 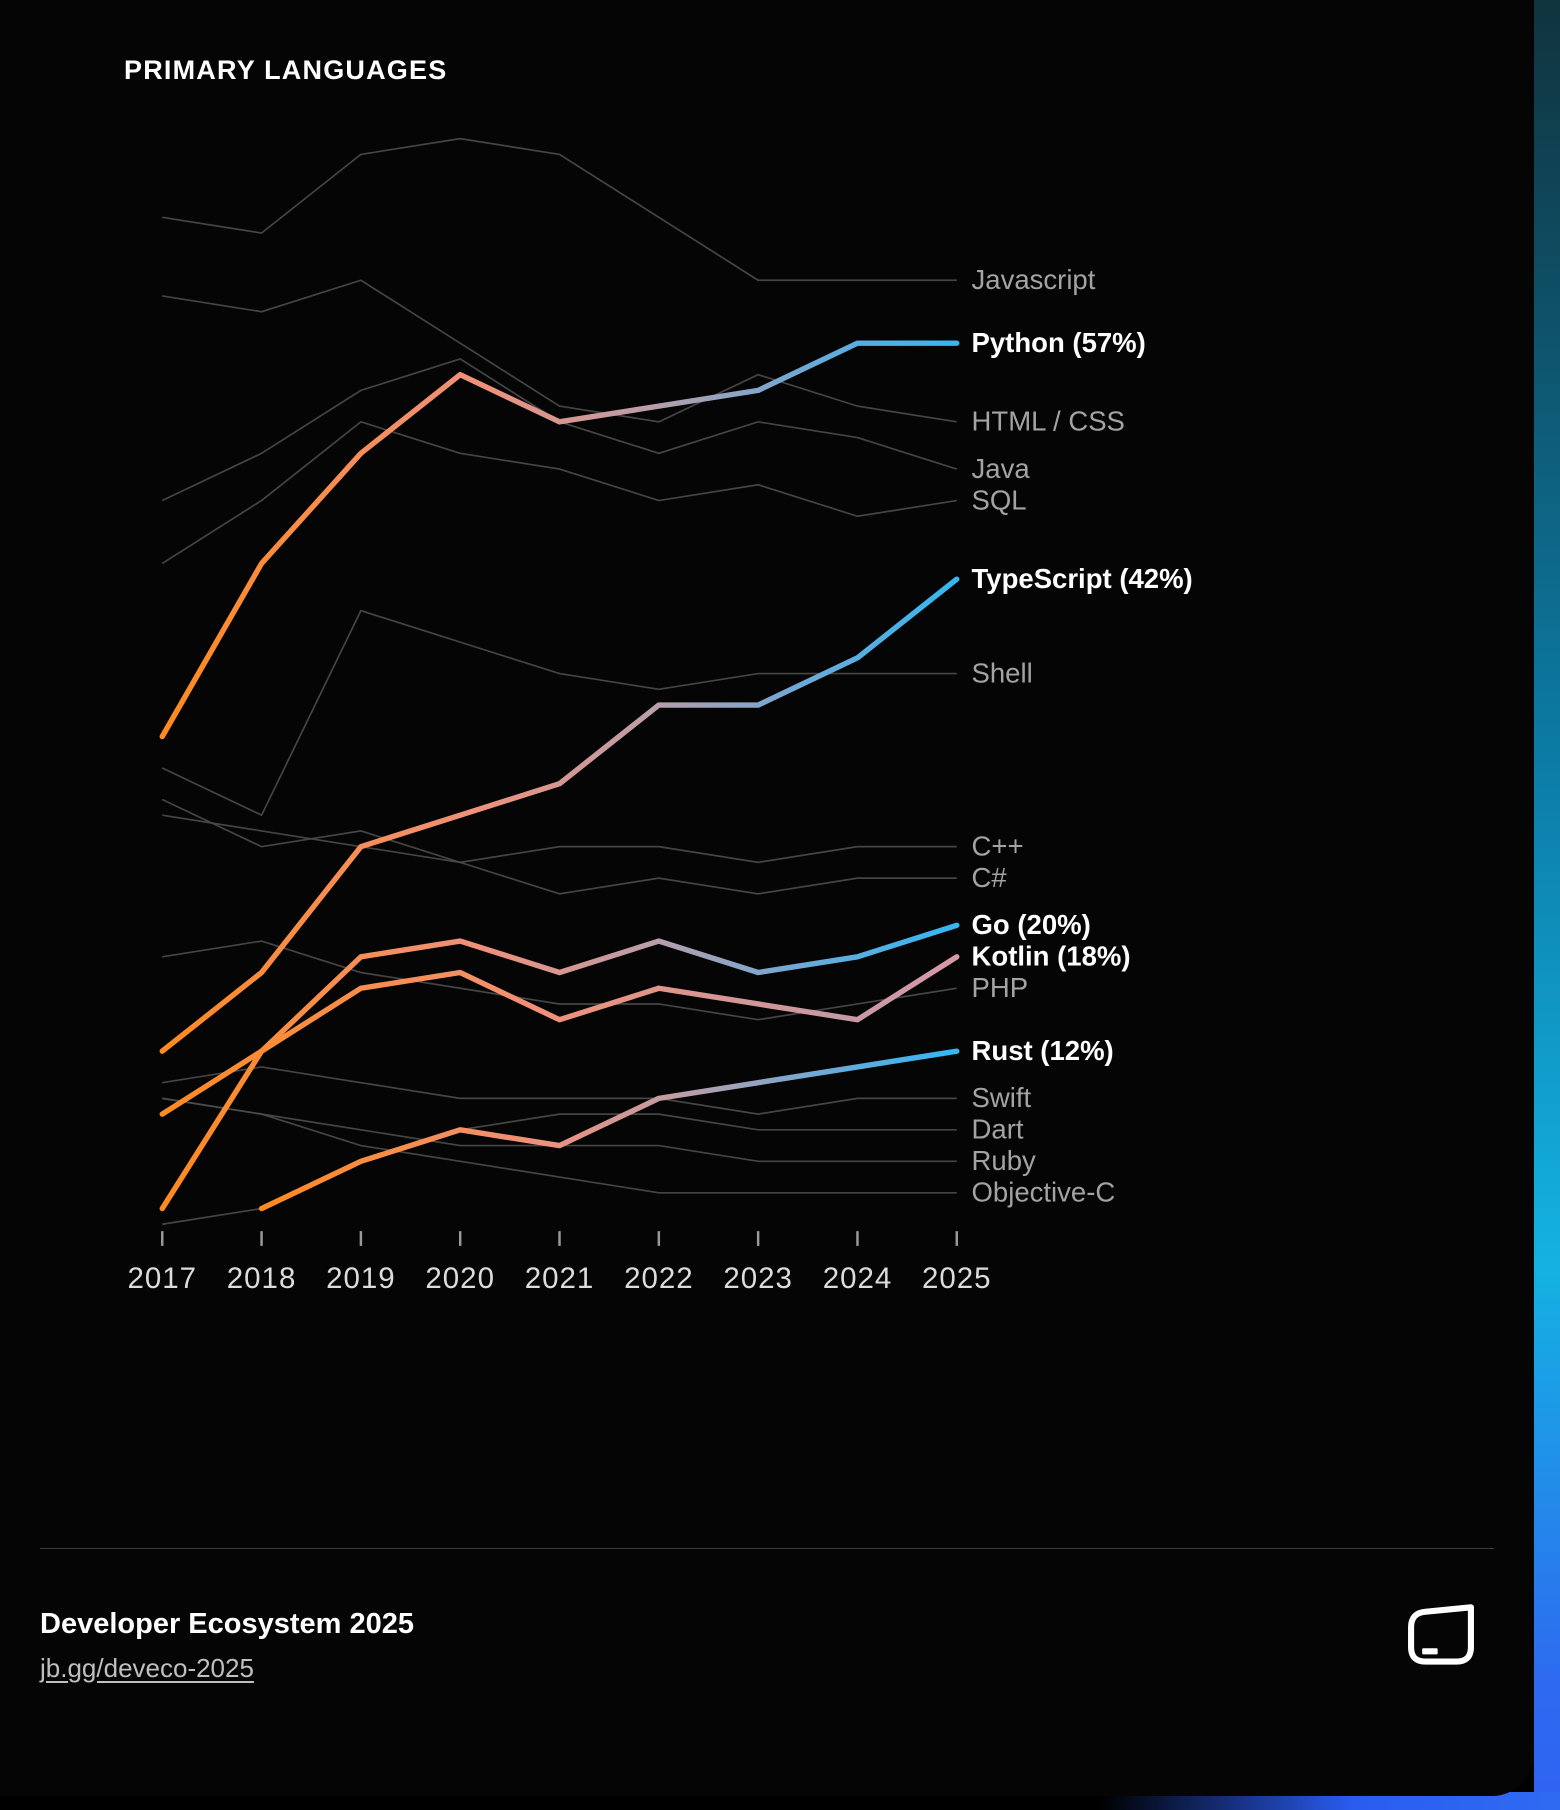 I want to click on series-label-go: Go (20%), so click(x=1031, y=924).